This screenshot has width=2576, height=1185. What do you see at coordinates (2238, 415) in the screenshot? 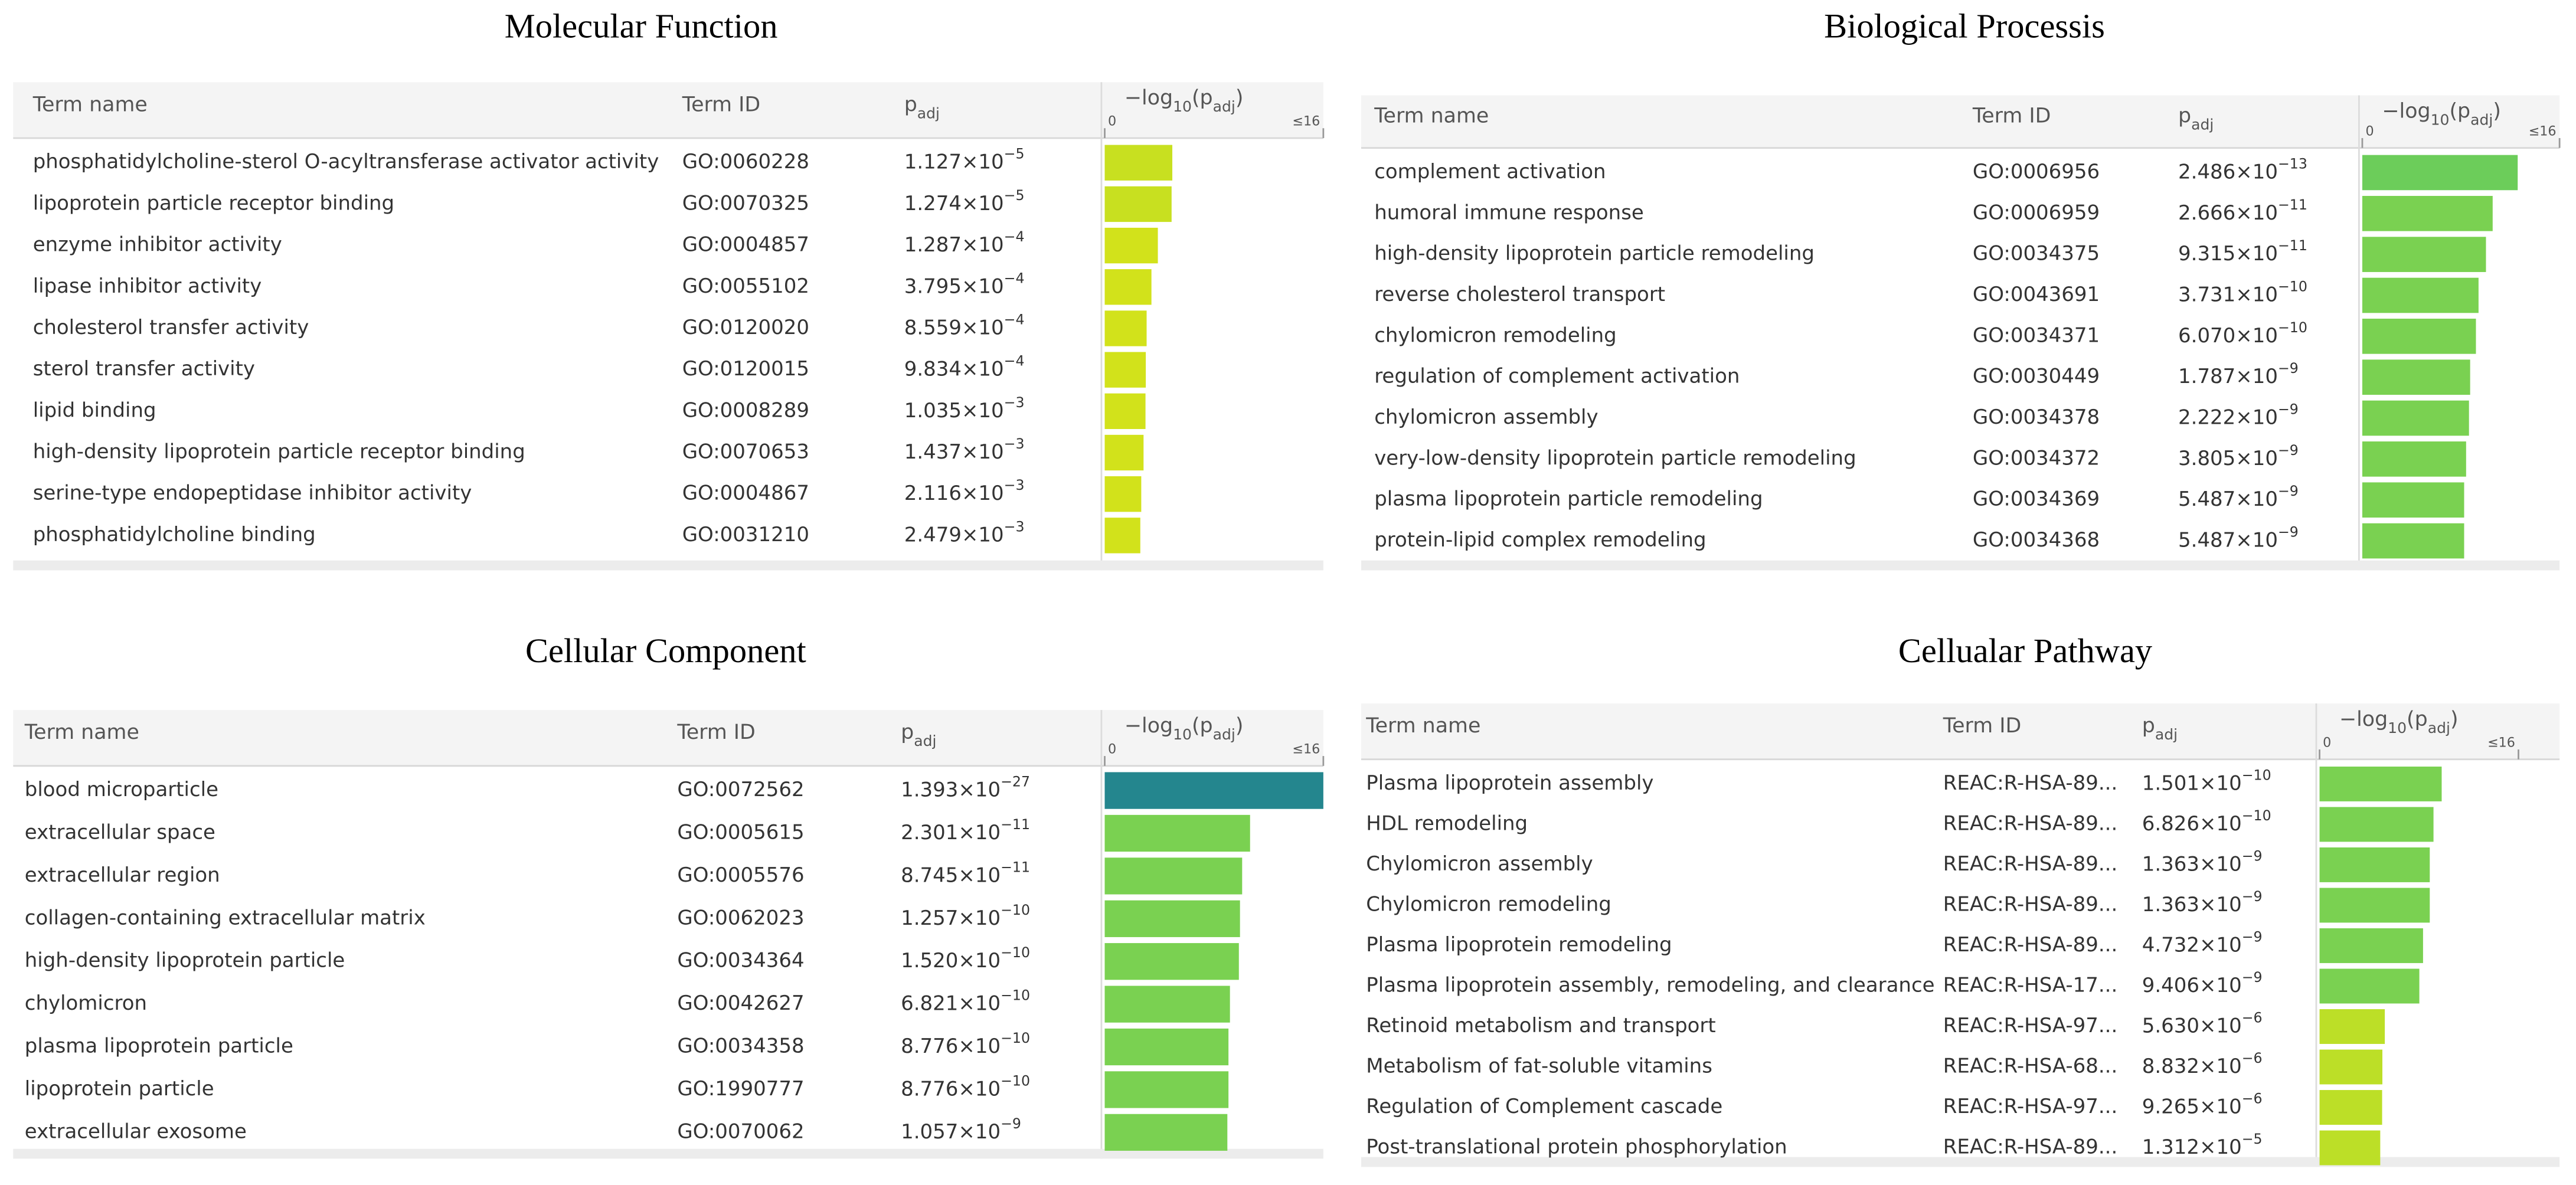
I see `p-adj: 2.222×10⁻⁹` at bounding box center [2238, 415].